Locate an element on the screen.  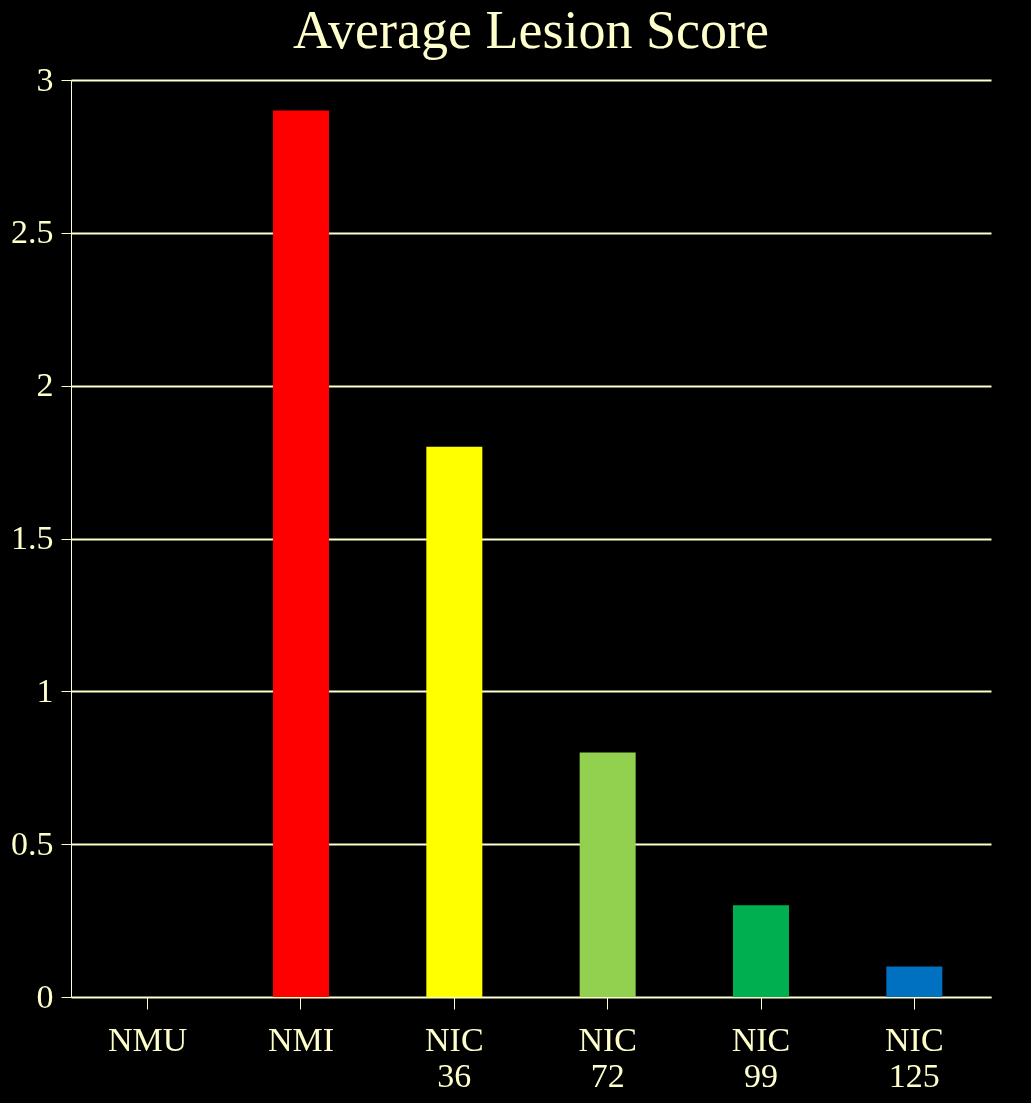
chart-title: Average Lesion Score is located at coordinates (531, 30).